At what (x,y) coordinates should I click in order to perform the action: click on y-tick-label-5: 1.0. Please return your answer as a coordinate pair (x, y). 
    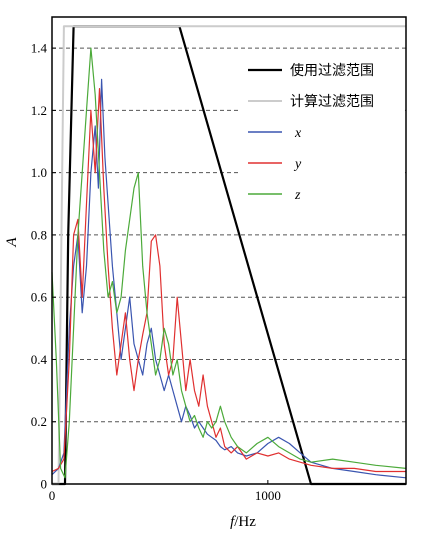
    Looking at the image, I should click on (39, 172).